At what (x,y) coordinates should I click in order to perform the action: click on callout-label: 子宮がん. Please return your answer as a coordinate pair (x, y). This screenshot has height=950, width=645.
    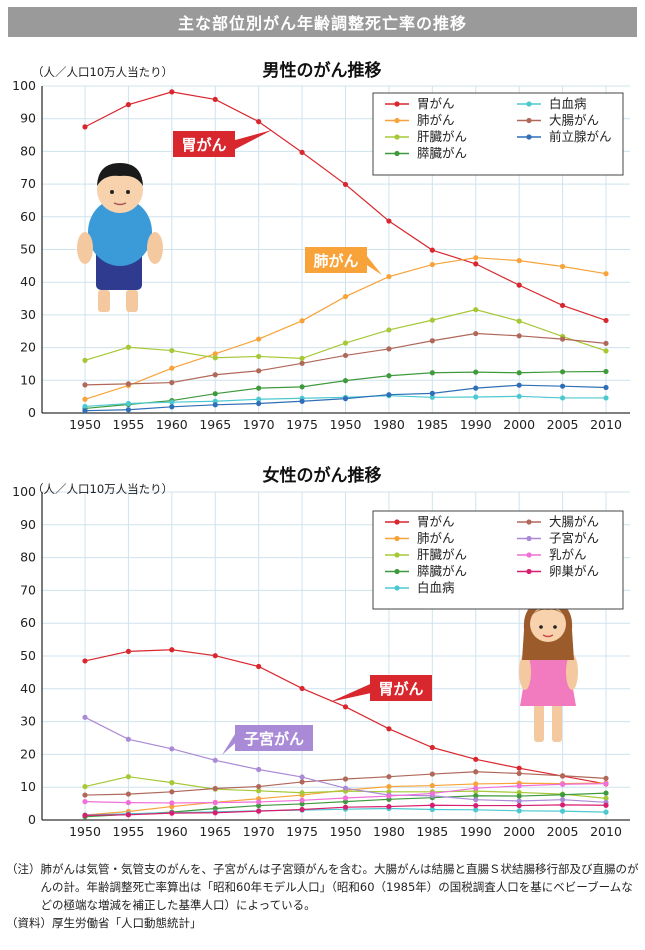
    Looking at the image, I should click on (274, 739).